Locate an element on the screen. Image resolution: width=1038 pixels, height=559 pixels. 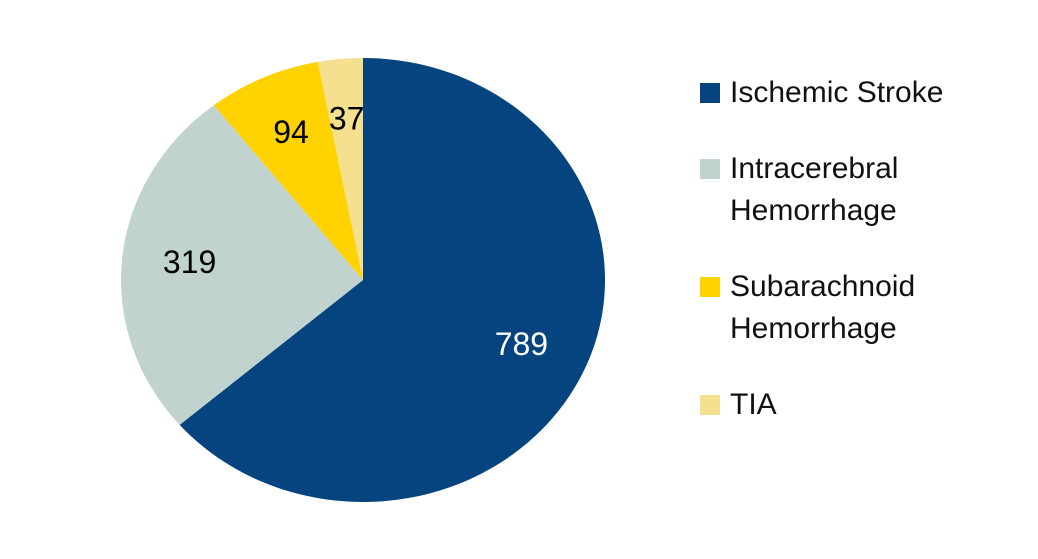
legend-item: Intracerebral Hemorrhage is located at coordinates (850, 190).